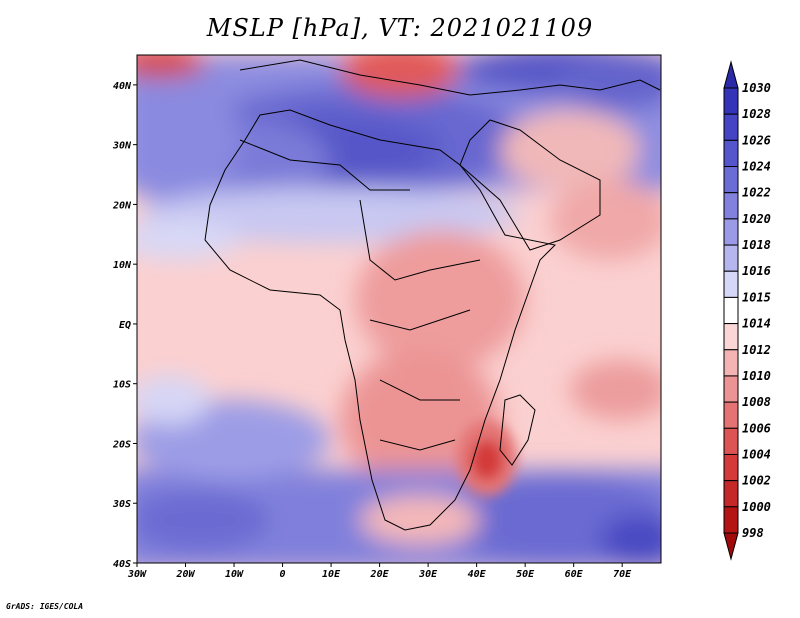  Describe the element at coordinates (756, 245) in the screenshot. I see `colorbar-level-label: 1018` at that location.